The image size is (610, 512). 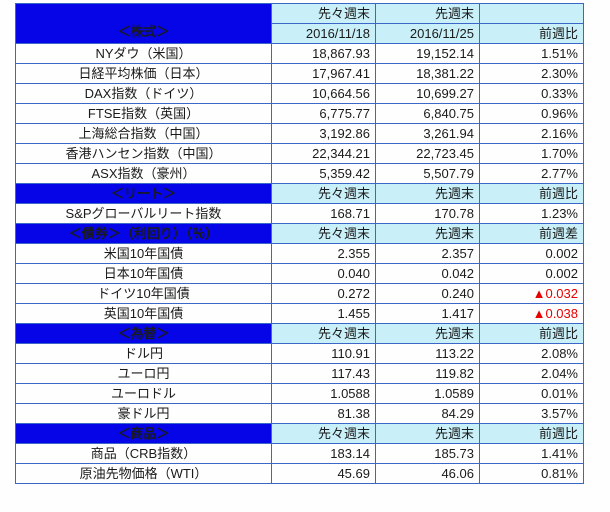 I want to click on value-change: ▲0.032, so click(x=531, y=293).